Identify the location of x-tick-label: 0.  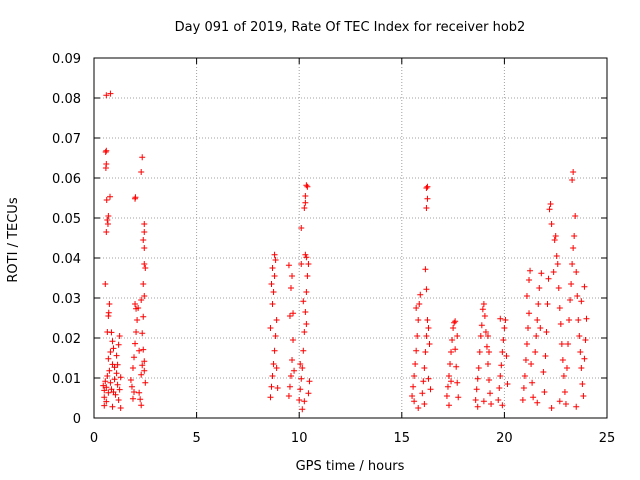
(94, 438).